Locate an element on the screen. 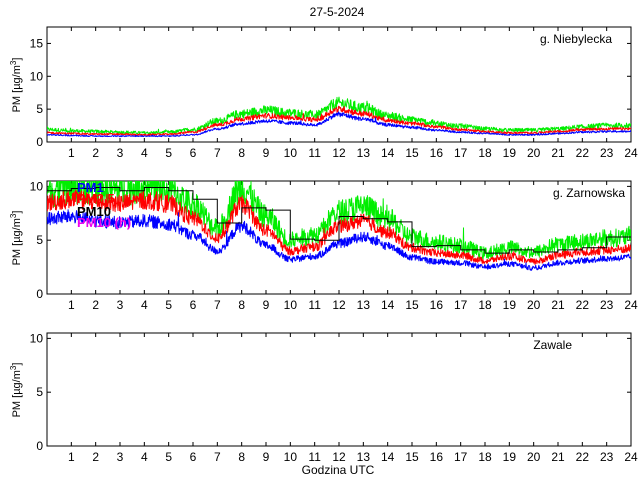 The image size is (640, 480). series-line-pm10-hourly is located at coordinates (339, 220).